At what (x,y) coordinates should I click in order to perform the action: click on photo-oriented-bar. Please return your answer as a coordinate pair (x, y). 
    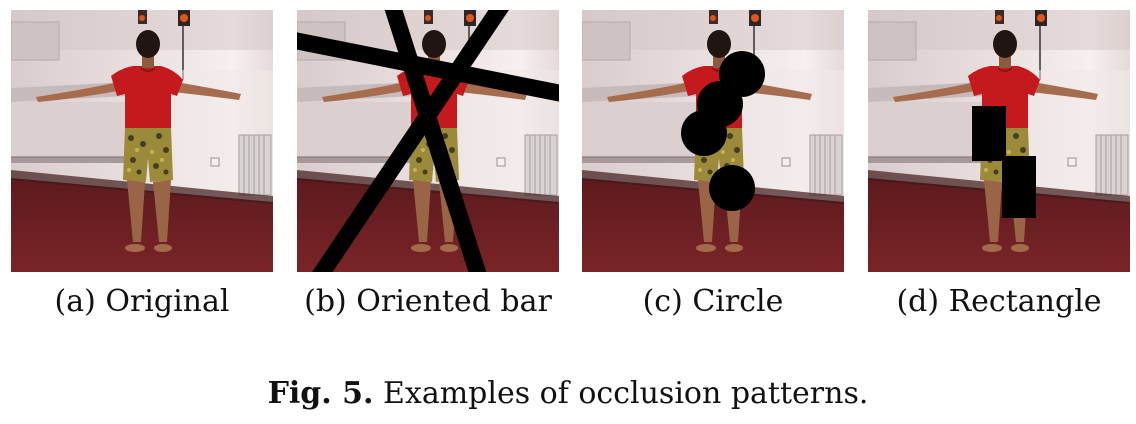
    Looking at the image, I should click on (428, 141).